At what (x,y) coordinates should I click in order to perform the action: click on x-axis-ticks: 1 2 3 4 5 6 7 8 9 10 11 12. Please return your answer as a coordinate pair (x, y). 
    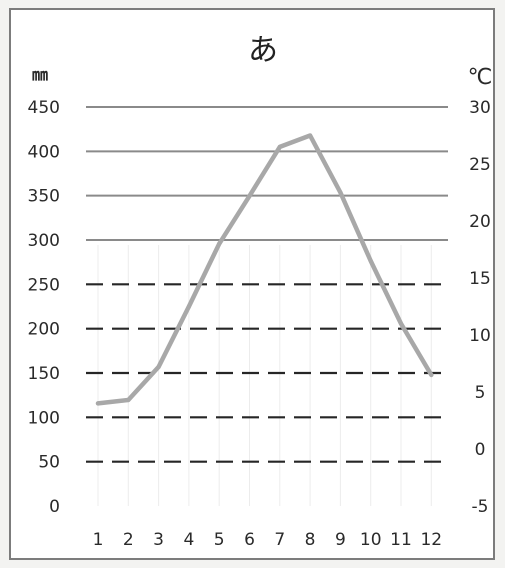
    Looking at the image, I should click on (268, 540).